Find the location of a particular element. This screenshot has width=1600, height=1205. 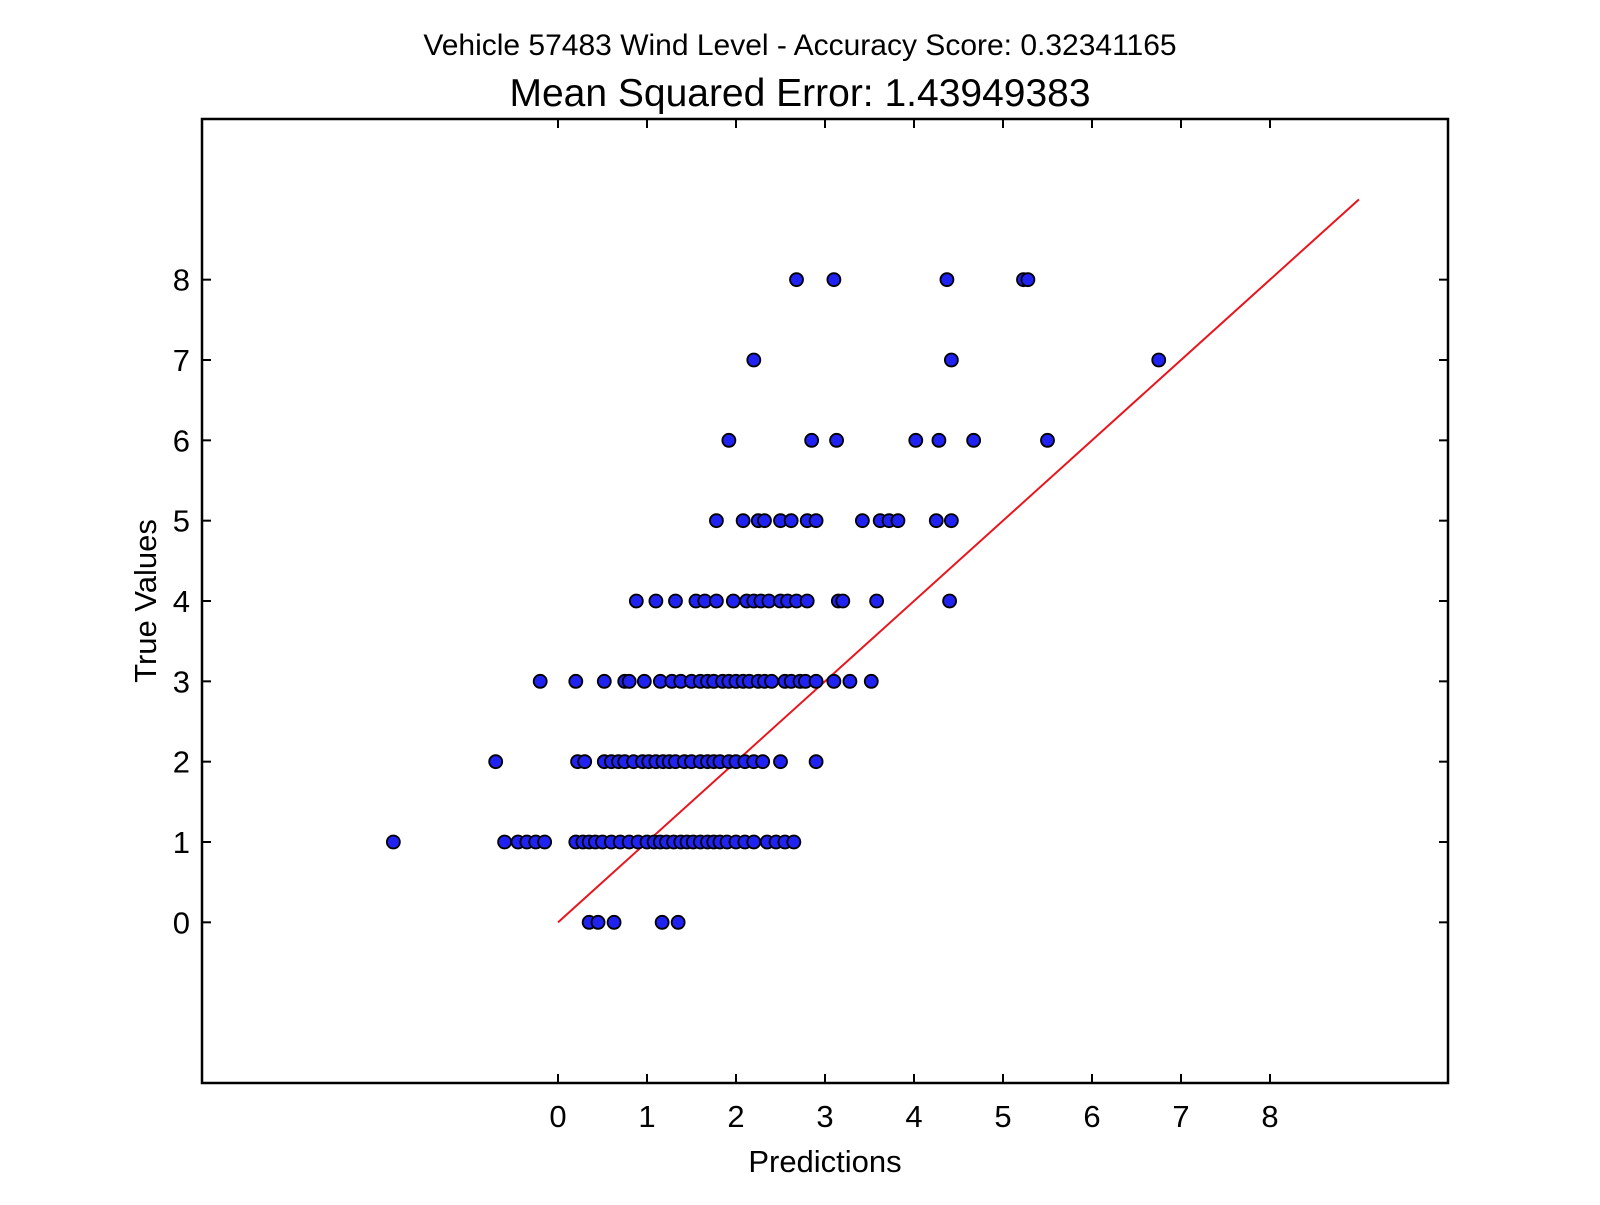

x-tick-label: 7 is located at coordinates (1180, 1116).